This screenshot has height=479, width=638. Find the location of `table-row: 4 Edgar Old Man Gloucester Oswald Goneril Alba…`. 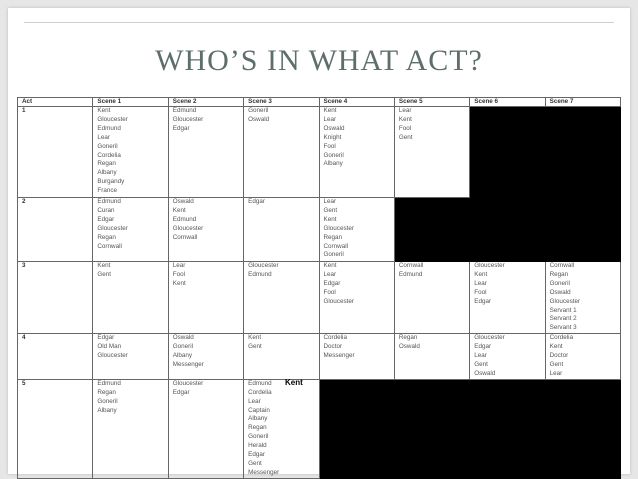

table-row: 4 Edgar Old Man Gloucester Oswald Goneril Alba… is located at coordinates (319, 356).